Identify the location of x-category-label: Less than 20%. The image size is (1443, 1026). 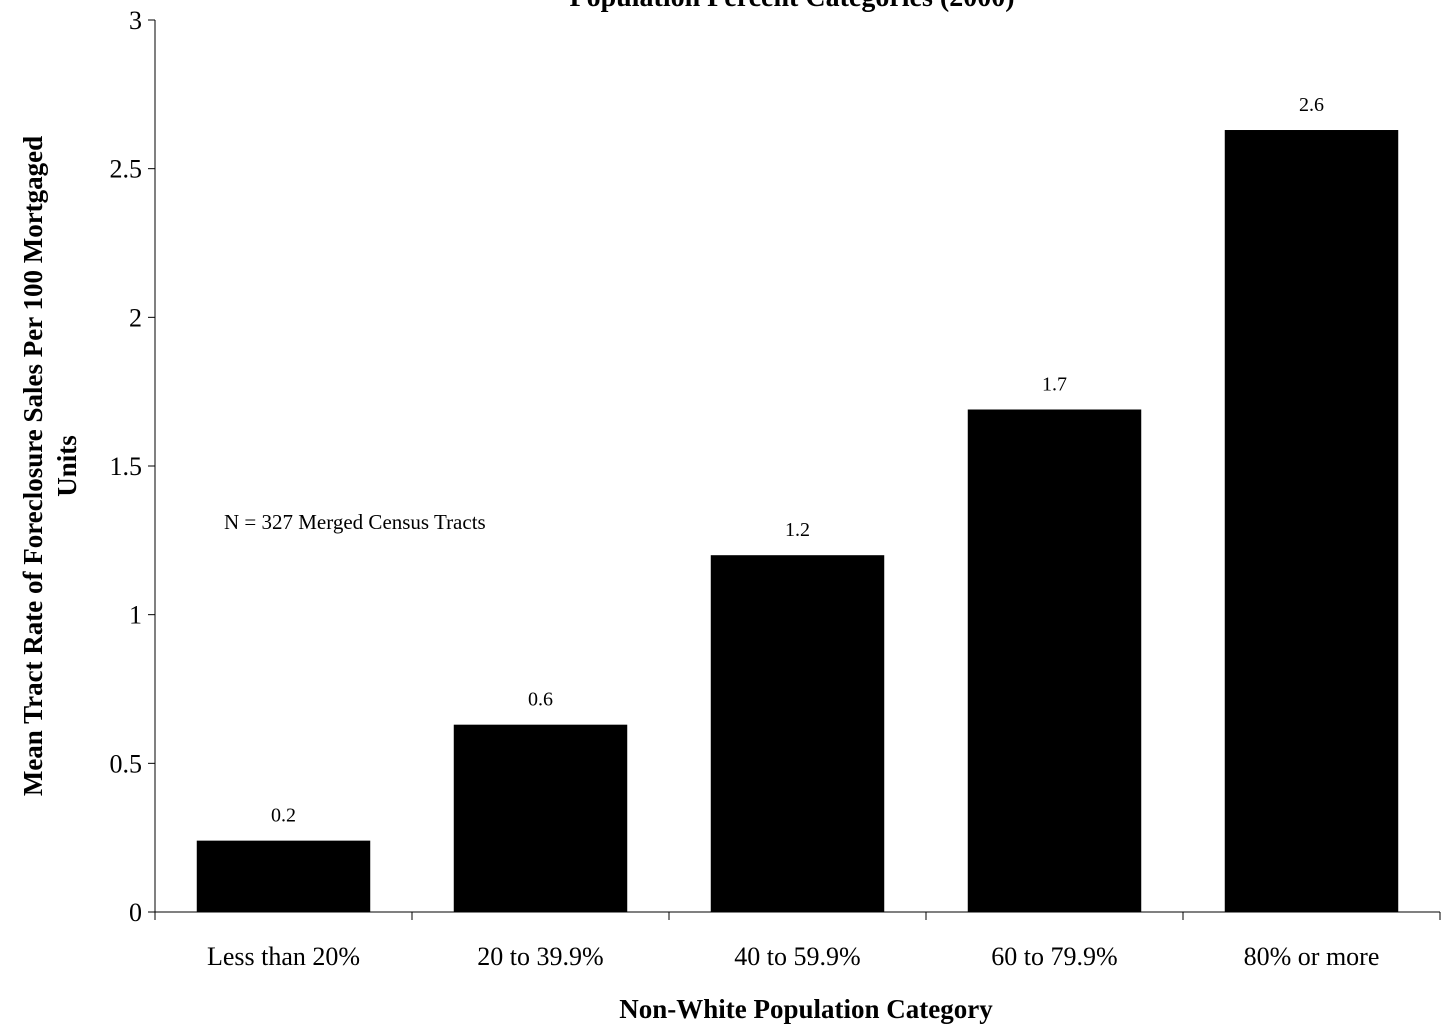
(283, 956).